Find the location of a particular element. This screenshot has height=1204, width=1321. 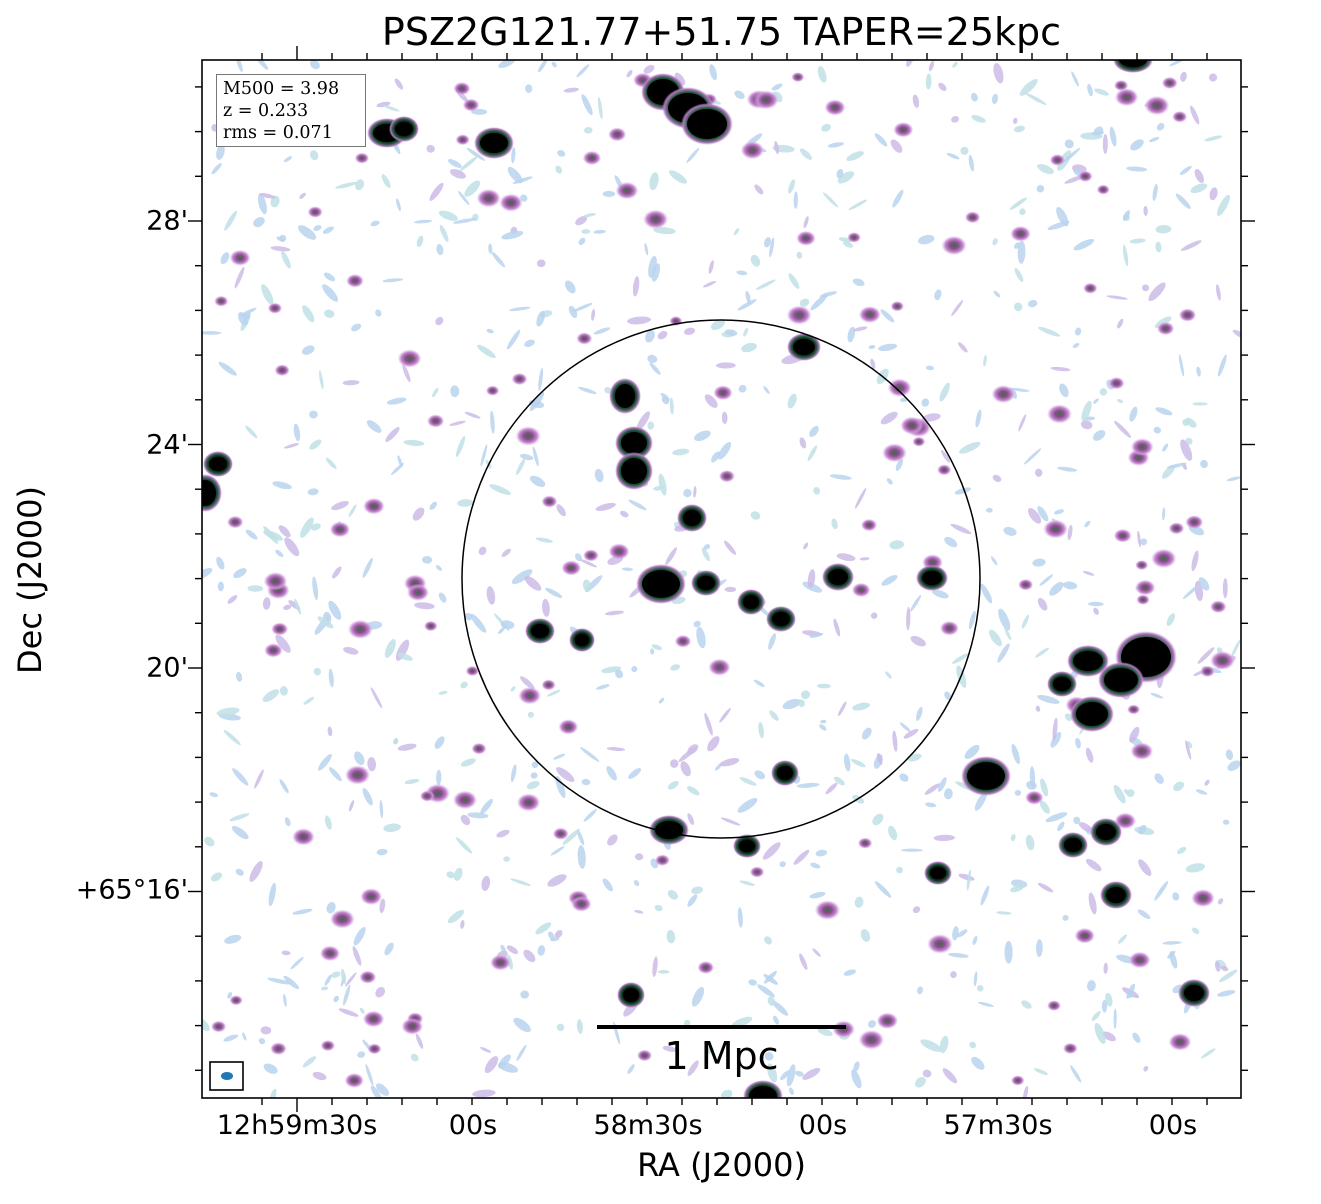

beam-marker is located at coordinates (226, 1076).